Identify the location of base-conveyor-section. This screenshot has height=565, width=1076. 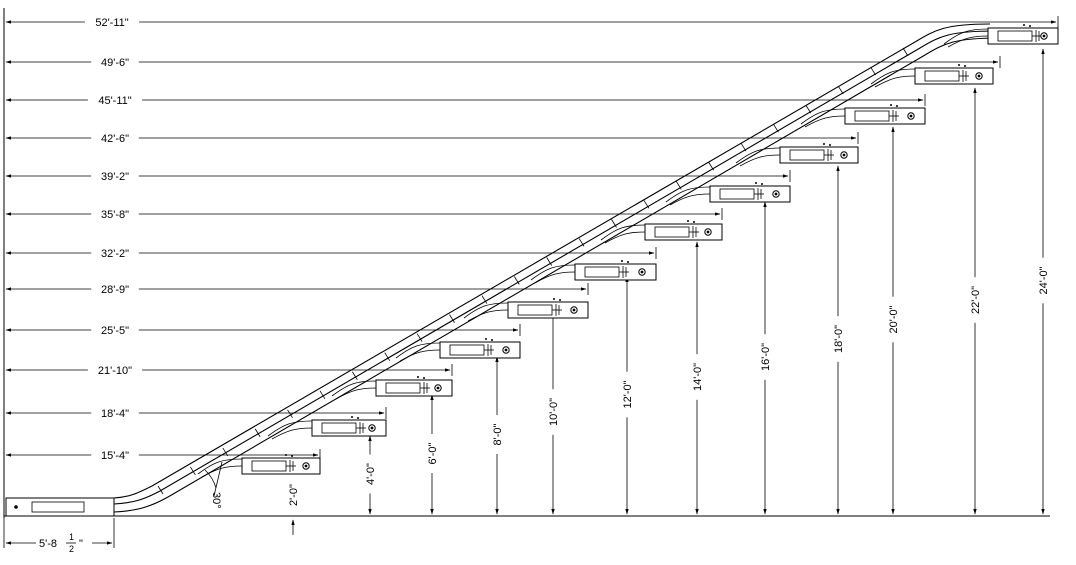
(60, 507).